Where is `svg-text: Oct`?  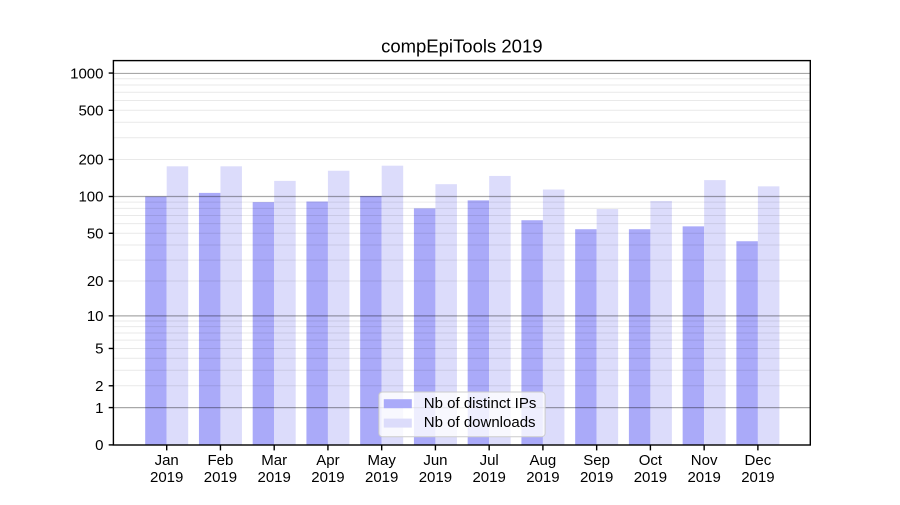
svg-text: Oct is located at coordinates (651, 460).